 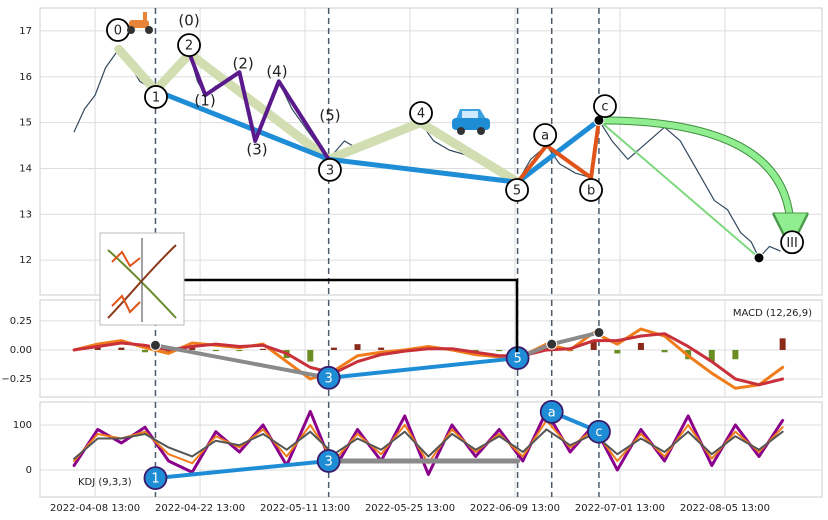 What do you see at coordinates (21, 321) in the screenshot?
I see `y-tick-label: 0.25` at bounding box center [21, 321].